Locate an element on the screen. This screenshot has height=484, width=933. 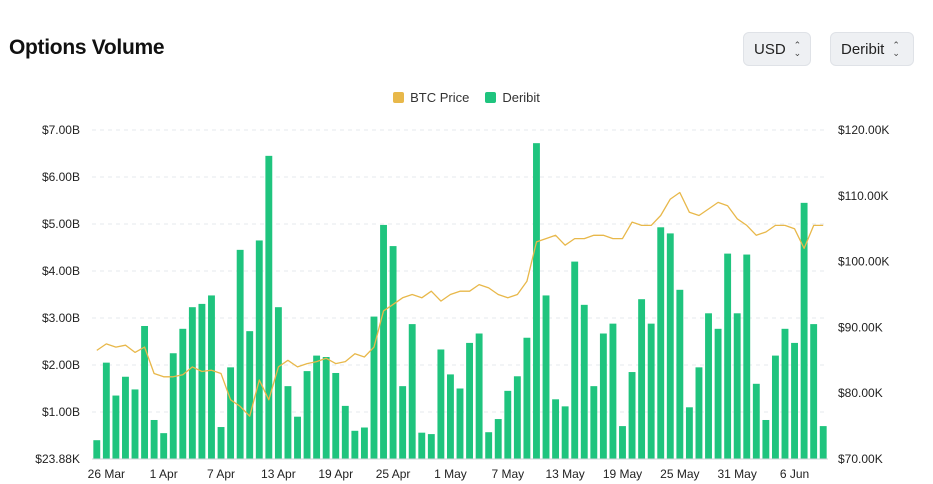
x-tick-label: 13 May is located at coordinates (564, 474).